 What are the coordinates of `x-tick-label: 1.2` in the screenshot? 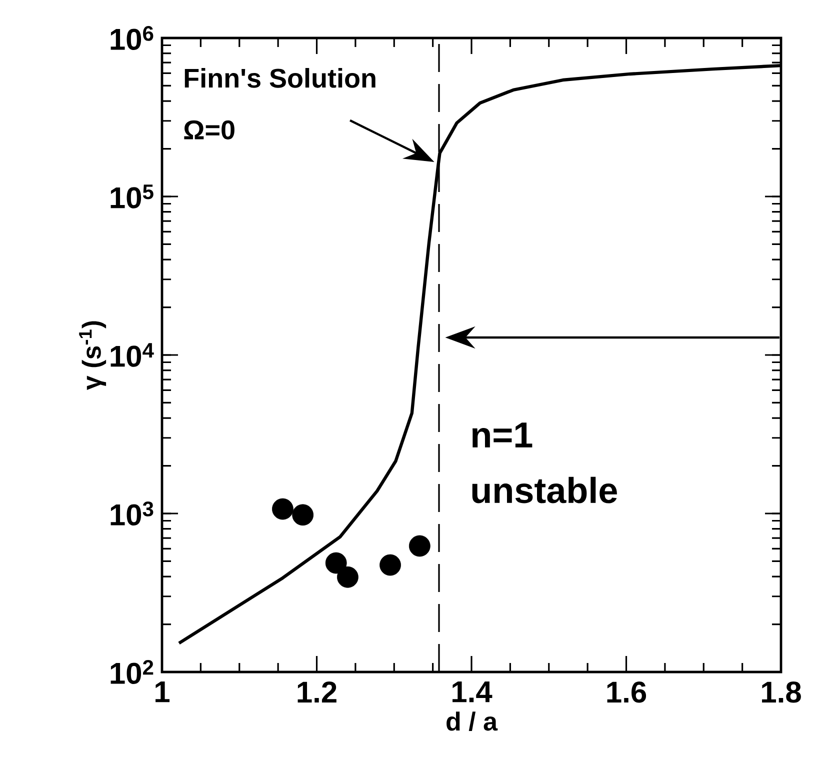 It's located at (317, 692).